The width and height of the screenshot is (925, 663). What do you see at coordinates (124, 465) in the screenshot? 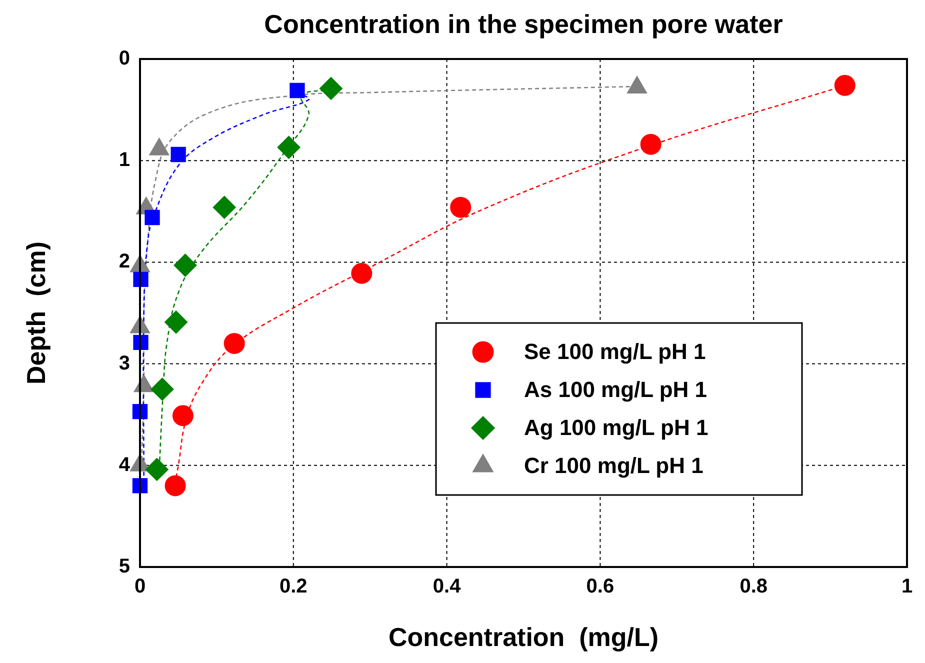
I see `y-tick-label: 4` at bounding box center [124, 465].